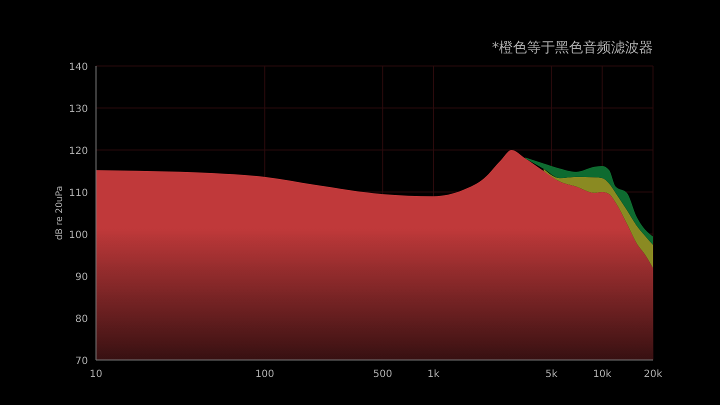 The height and width of the screenshot is (405, 720). Describe the element at coordinates (382, 374) in the screenshot. I see `x-tick-label: 500` at that location.